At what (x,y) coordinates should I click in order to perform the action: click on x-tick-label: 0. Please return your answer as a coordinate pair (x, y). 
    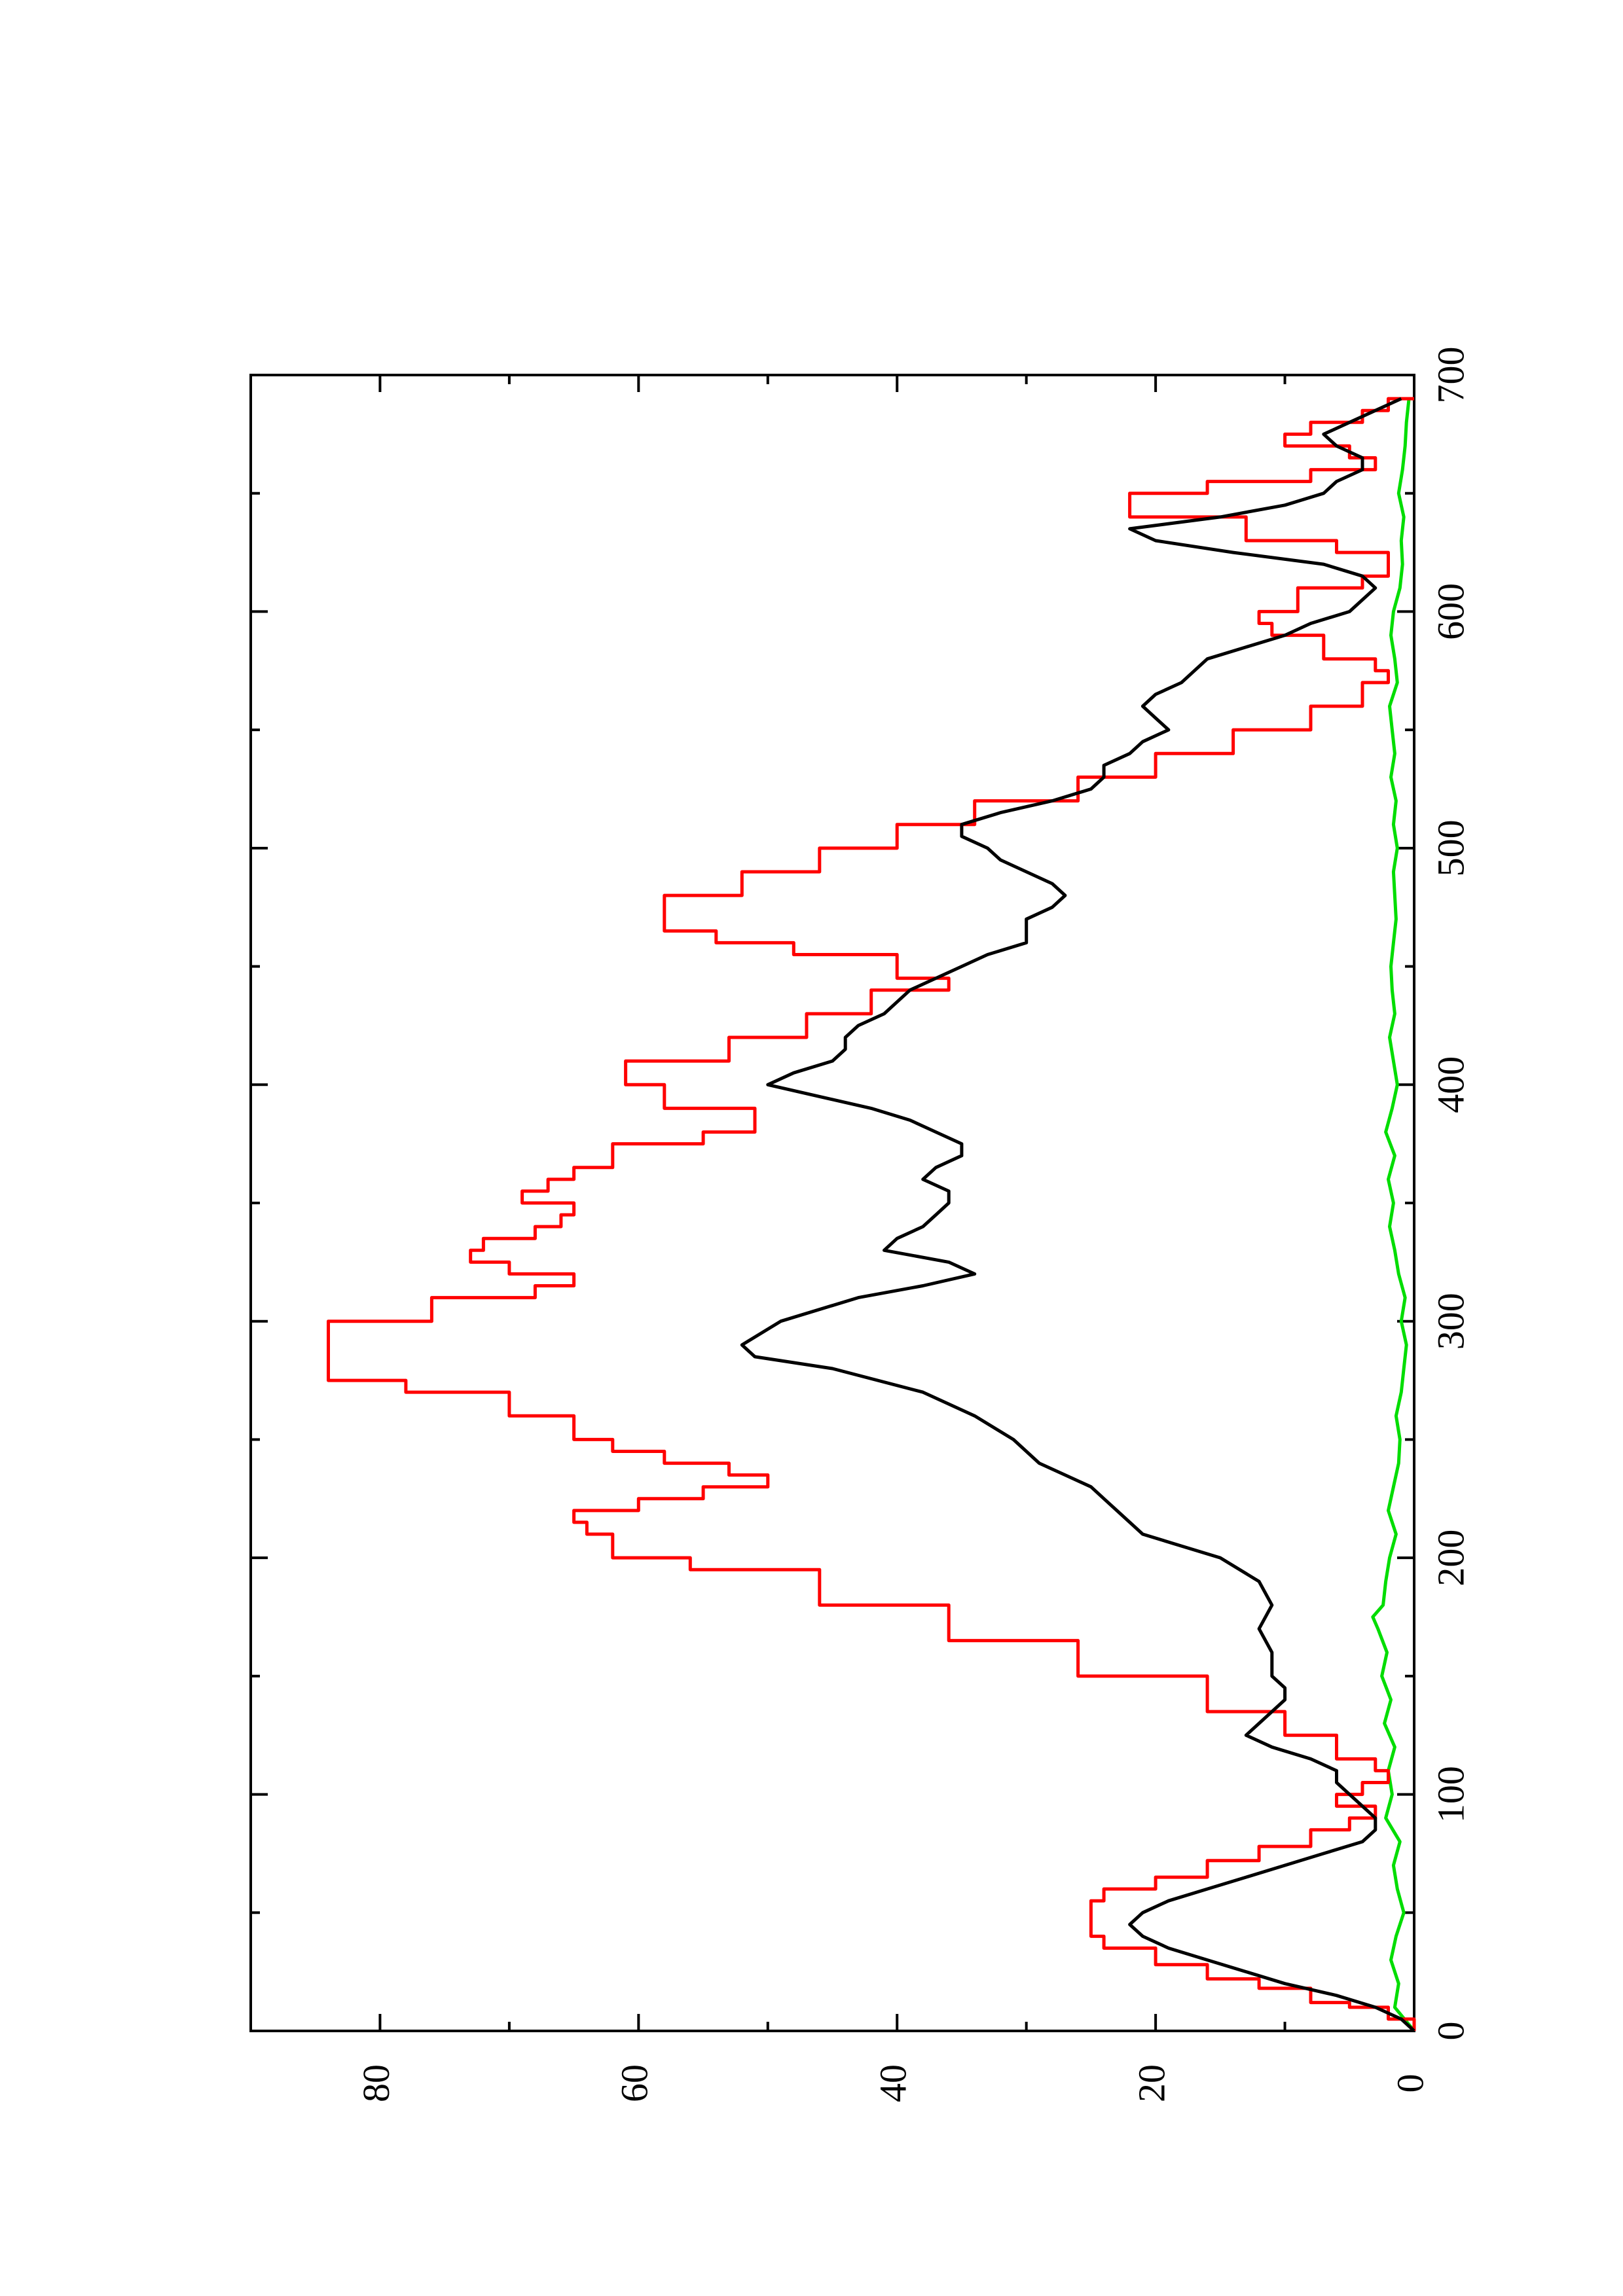
    Looking at the image, I should click on (1450, 2031).